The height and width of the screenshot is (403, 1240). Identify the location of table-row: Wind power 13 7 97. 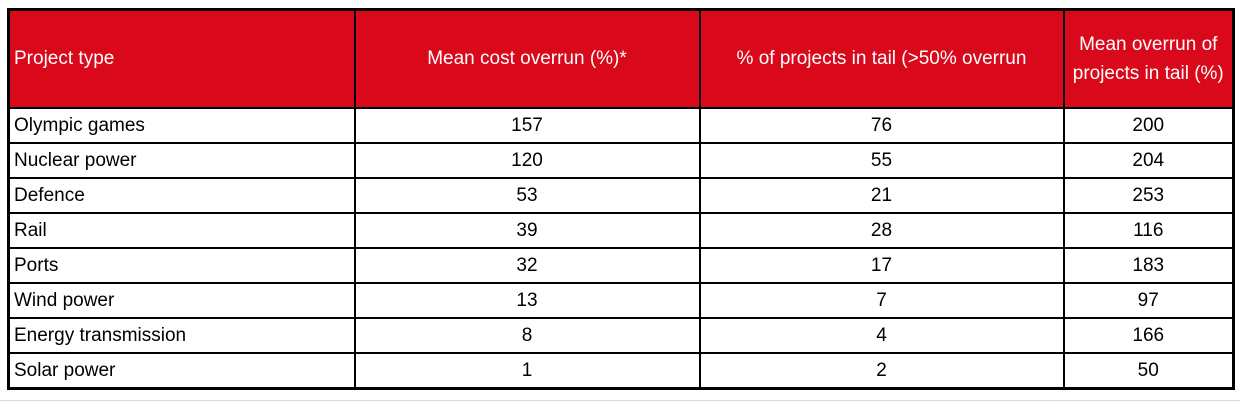
(621, 300).